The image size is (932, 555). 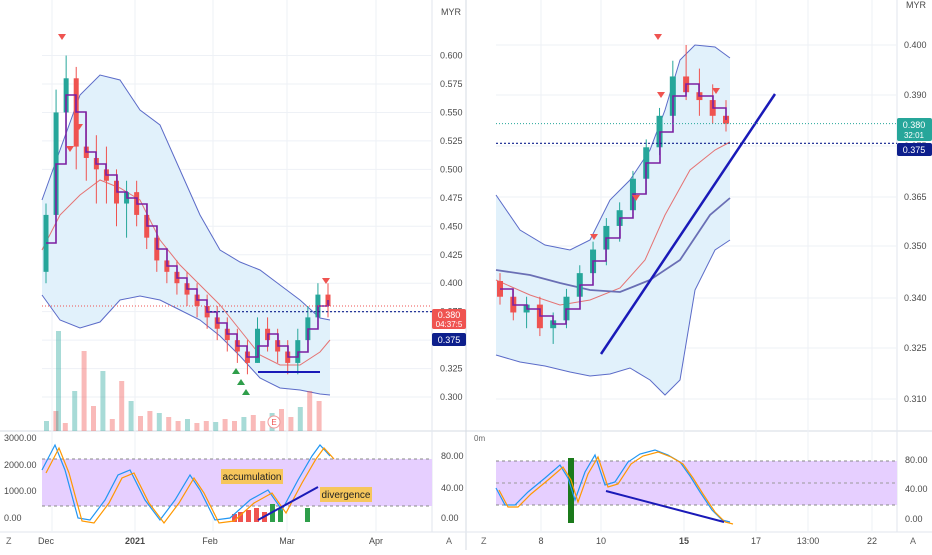 What do you see at coordinates (707, 541) in the screenshot?
I see `right-time-axis: 8 10 15 17 13:00 22` at bounding box center [707, 541].